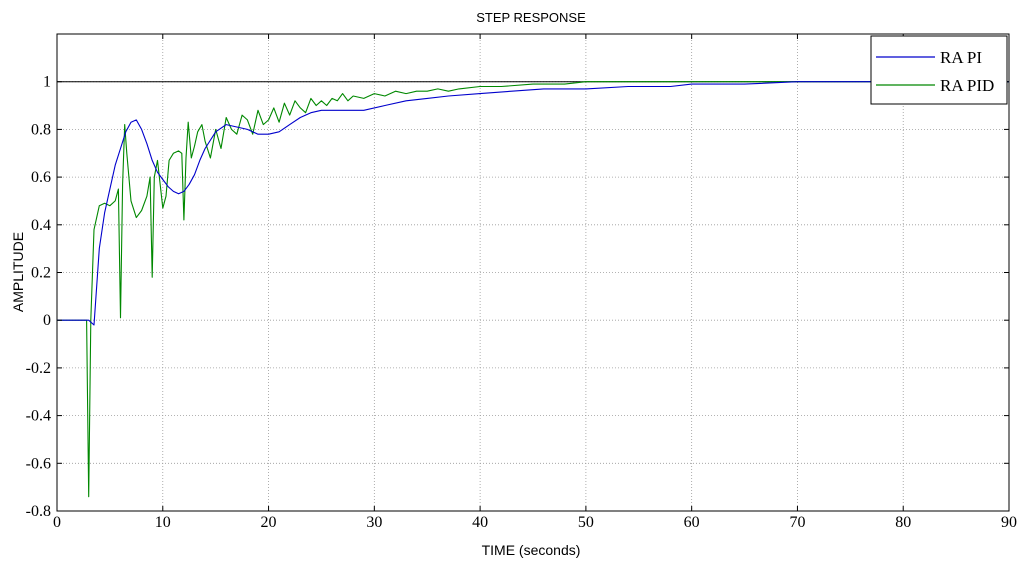 Image resolution: width=1021 pixels, height=562 pixels. Describe the element at coordinates (531, 550) in the screenshot. I see `x-axis-label: TIME (seconds)` at that location.